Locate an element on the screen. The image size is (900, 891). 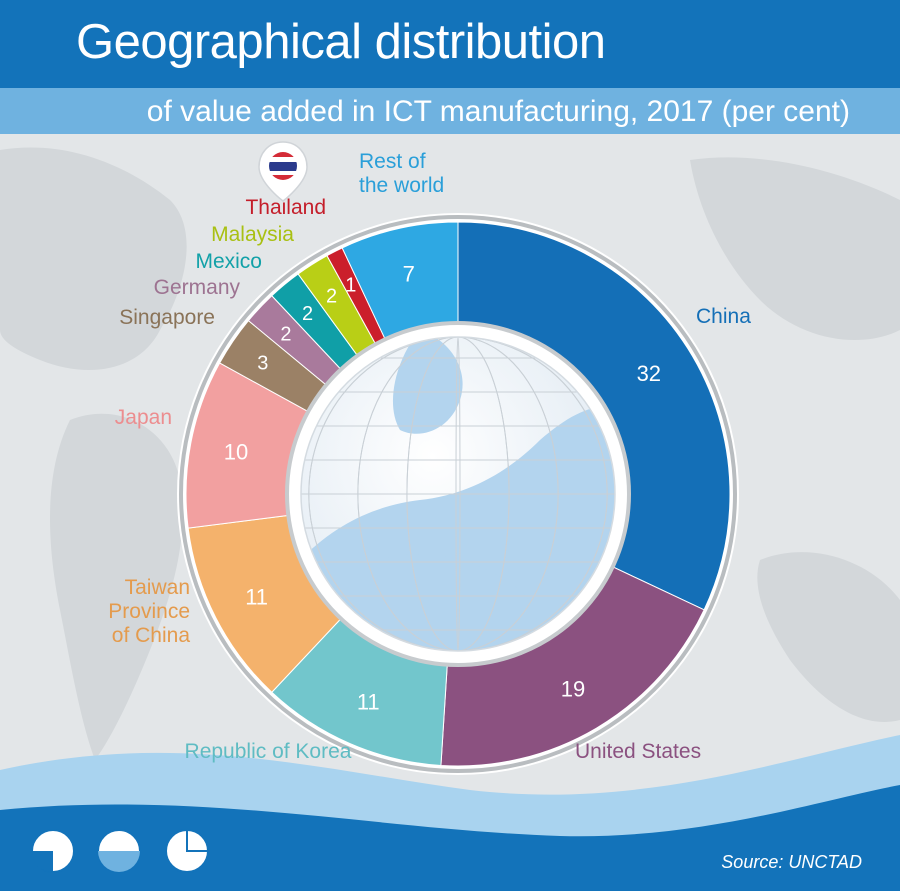
thailand-flag-pin-icon is located at coordinates (283, 171).